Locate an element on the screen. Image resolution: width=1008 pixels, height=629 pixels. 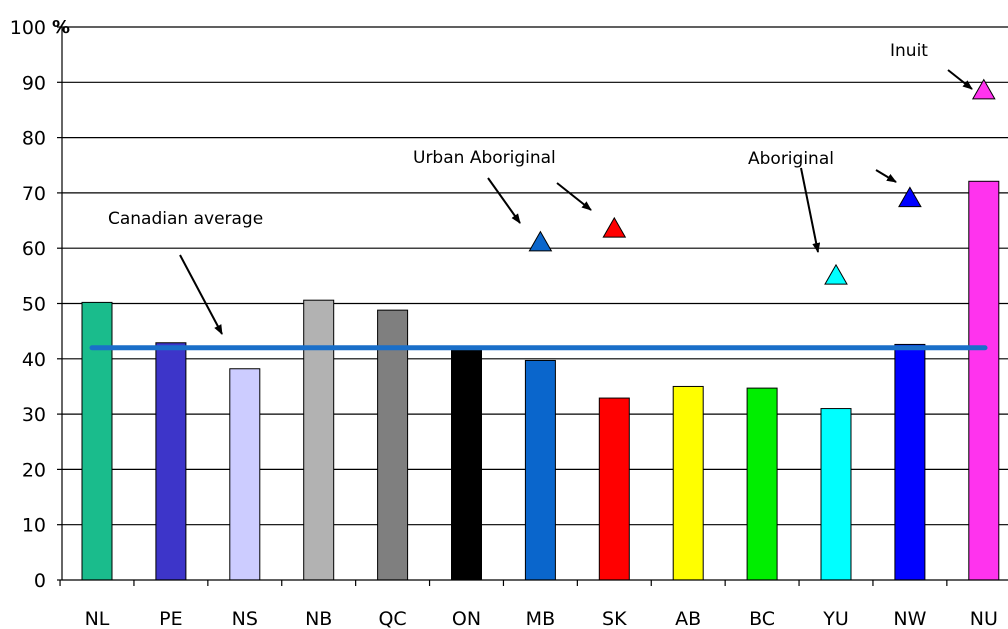
y-tick-label-60: 60 is located at coordinates (34, 249).